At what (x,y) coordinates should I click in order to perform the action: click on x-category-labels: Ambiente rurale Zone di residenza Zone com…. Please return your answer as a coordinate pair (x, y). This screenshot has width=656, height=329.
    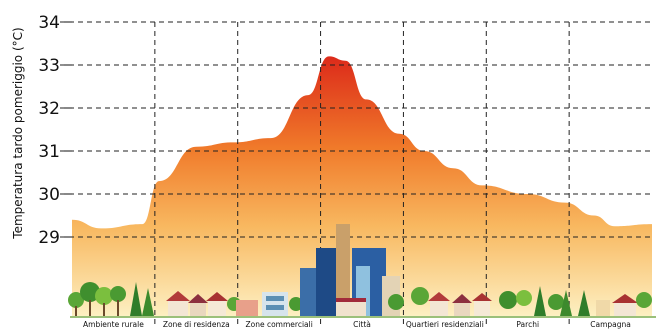
    Looking at the image, I should click on (357, 324).